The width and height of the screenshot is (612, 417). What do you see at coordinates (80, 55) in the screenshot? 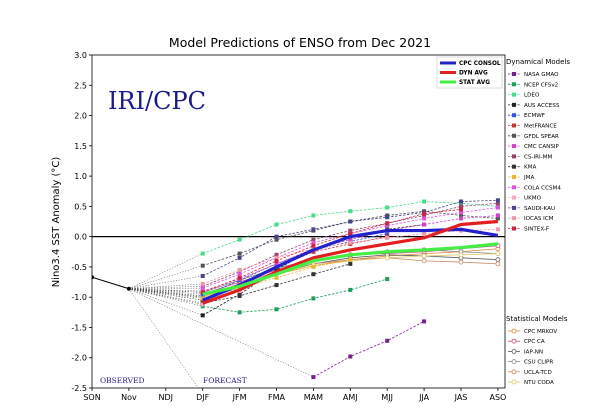
I see `y-tick-label: 3.0` at bounding box center [80, 55].